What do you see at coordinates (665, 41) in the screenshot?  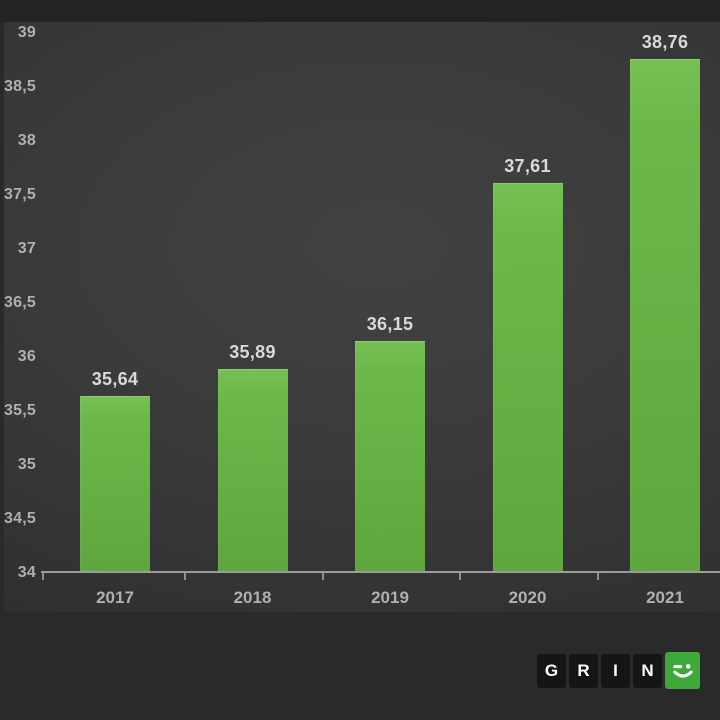 I see `bar-value-label: 38,76` at bounding box center [665, 41].